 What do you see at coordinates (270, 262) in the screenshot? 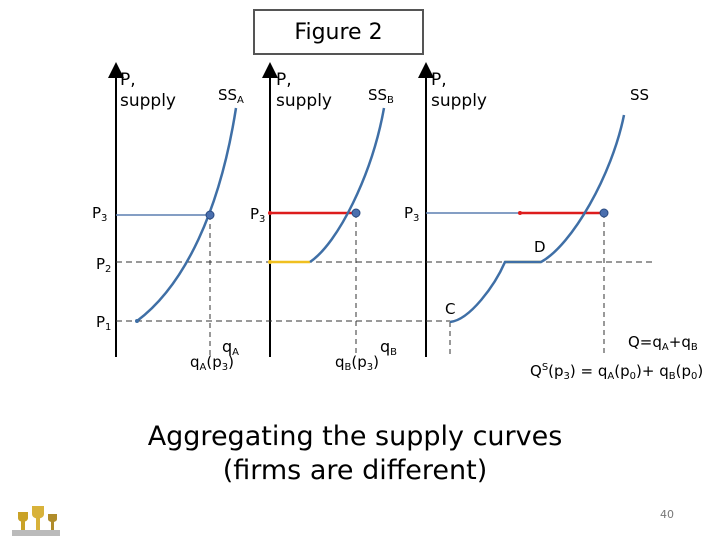
I see `point-small-yellow-b` at bounding box center [270, 262].